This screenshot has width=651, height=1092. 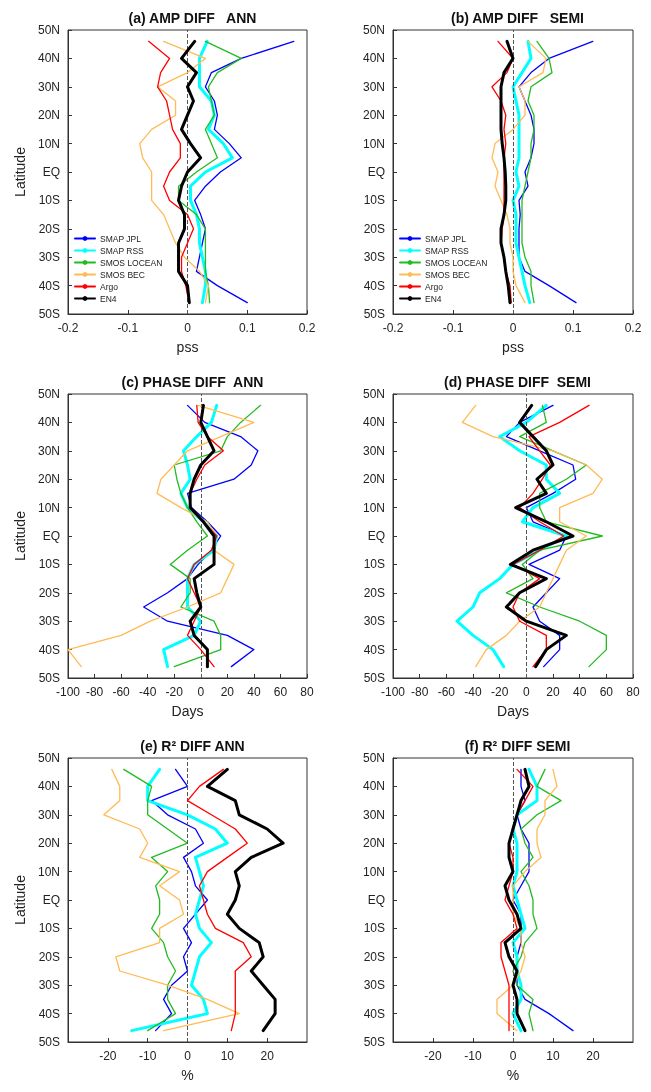 I want to click on x-tick-label: 0.2, so click(x=307, y=328).